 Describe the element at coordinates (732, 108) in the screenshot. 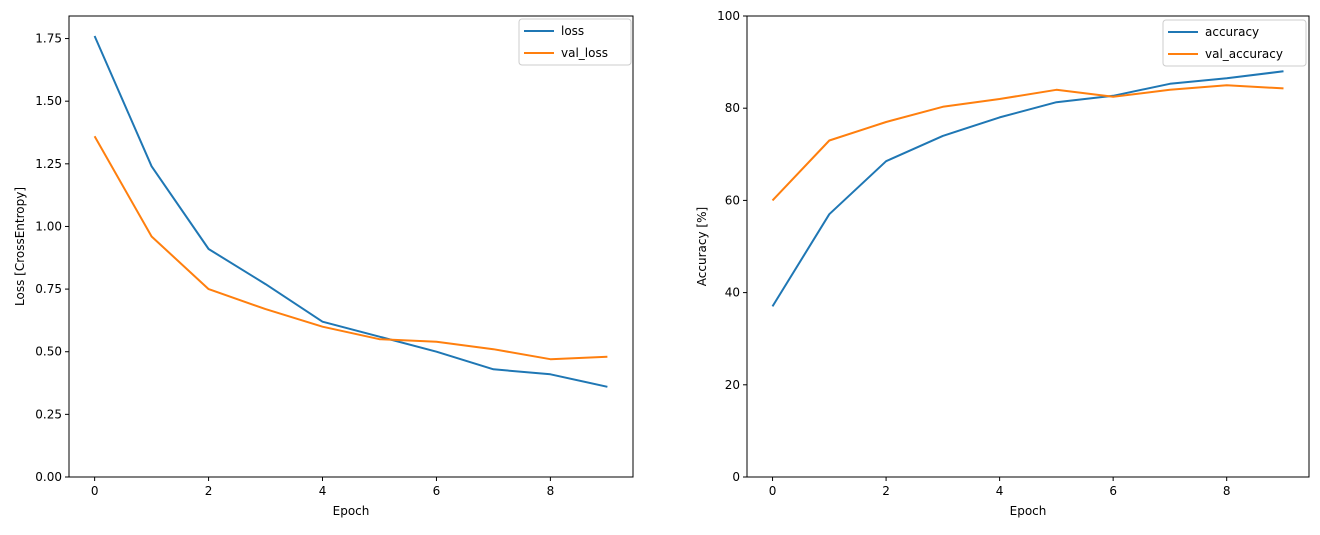

I see `y-tick-label: 80` at that location.